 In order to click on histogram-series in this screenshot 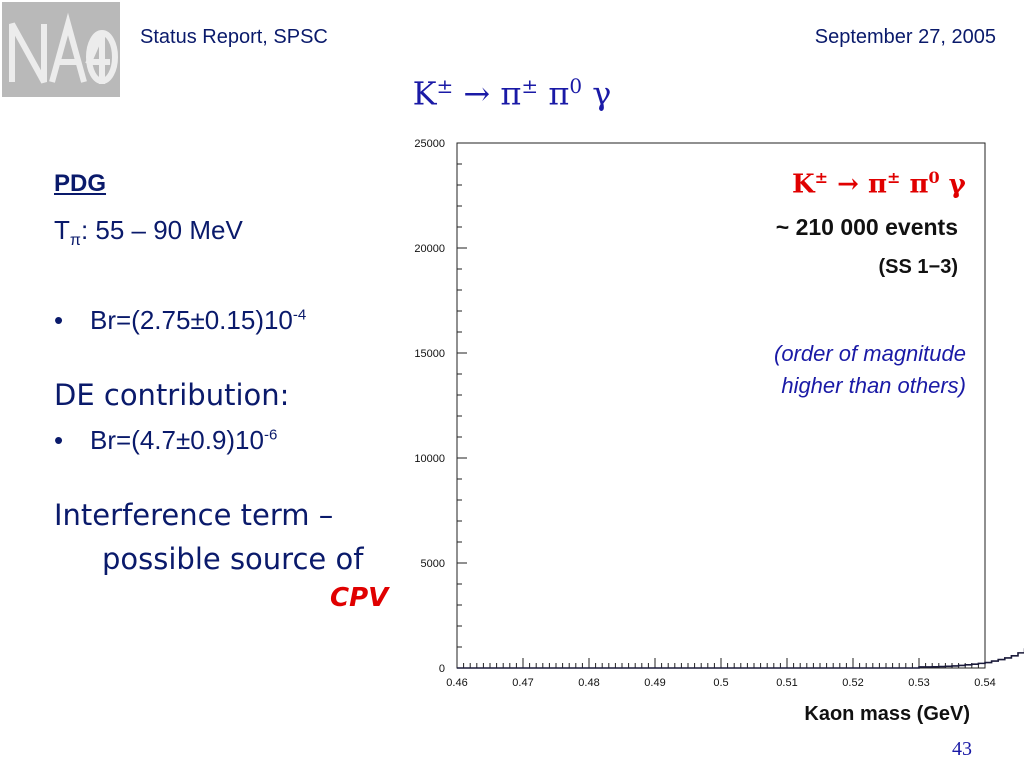, I will do `click(740, 658)`.